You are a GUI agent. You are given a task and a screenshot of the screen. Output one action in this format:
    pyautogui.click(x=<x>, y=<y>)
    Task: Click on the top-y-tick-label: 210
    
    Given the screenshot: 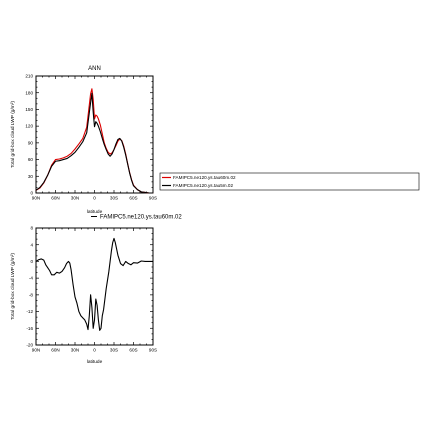 What is the action you would take?
    pyautogui.click(x=29, y=76)
    